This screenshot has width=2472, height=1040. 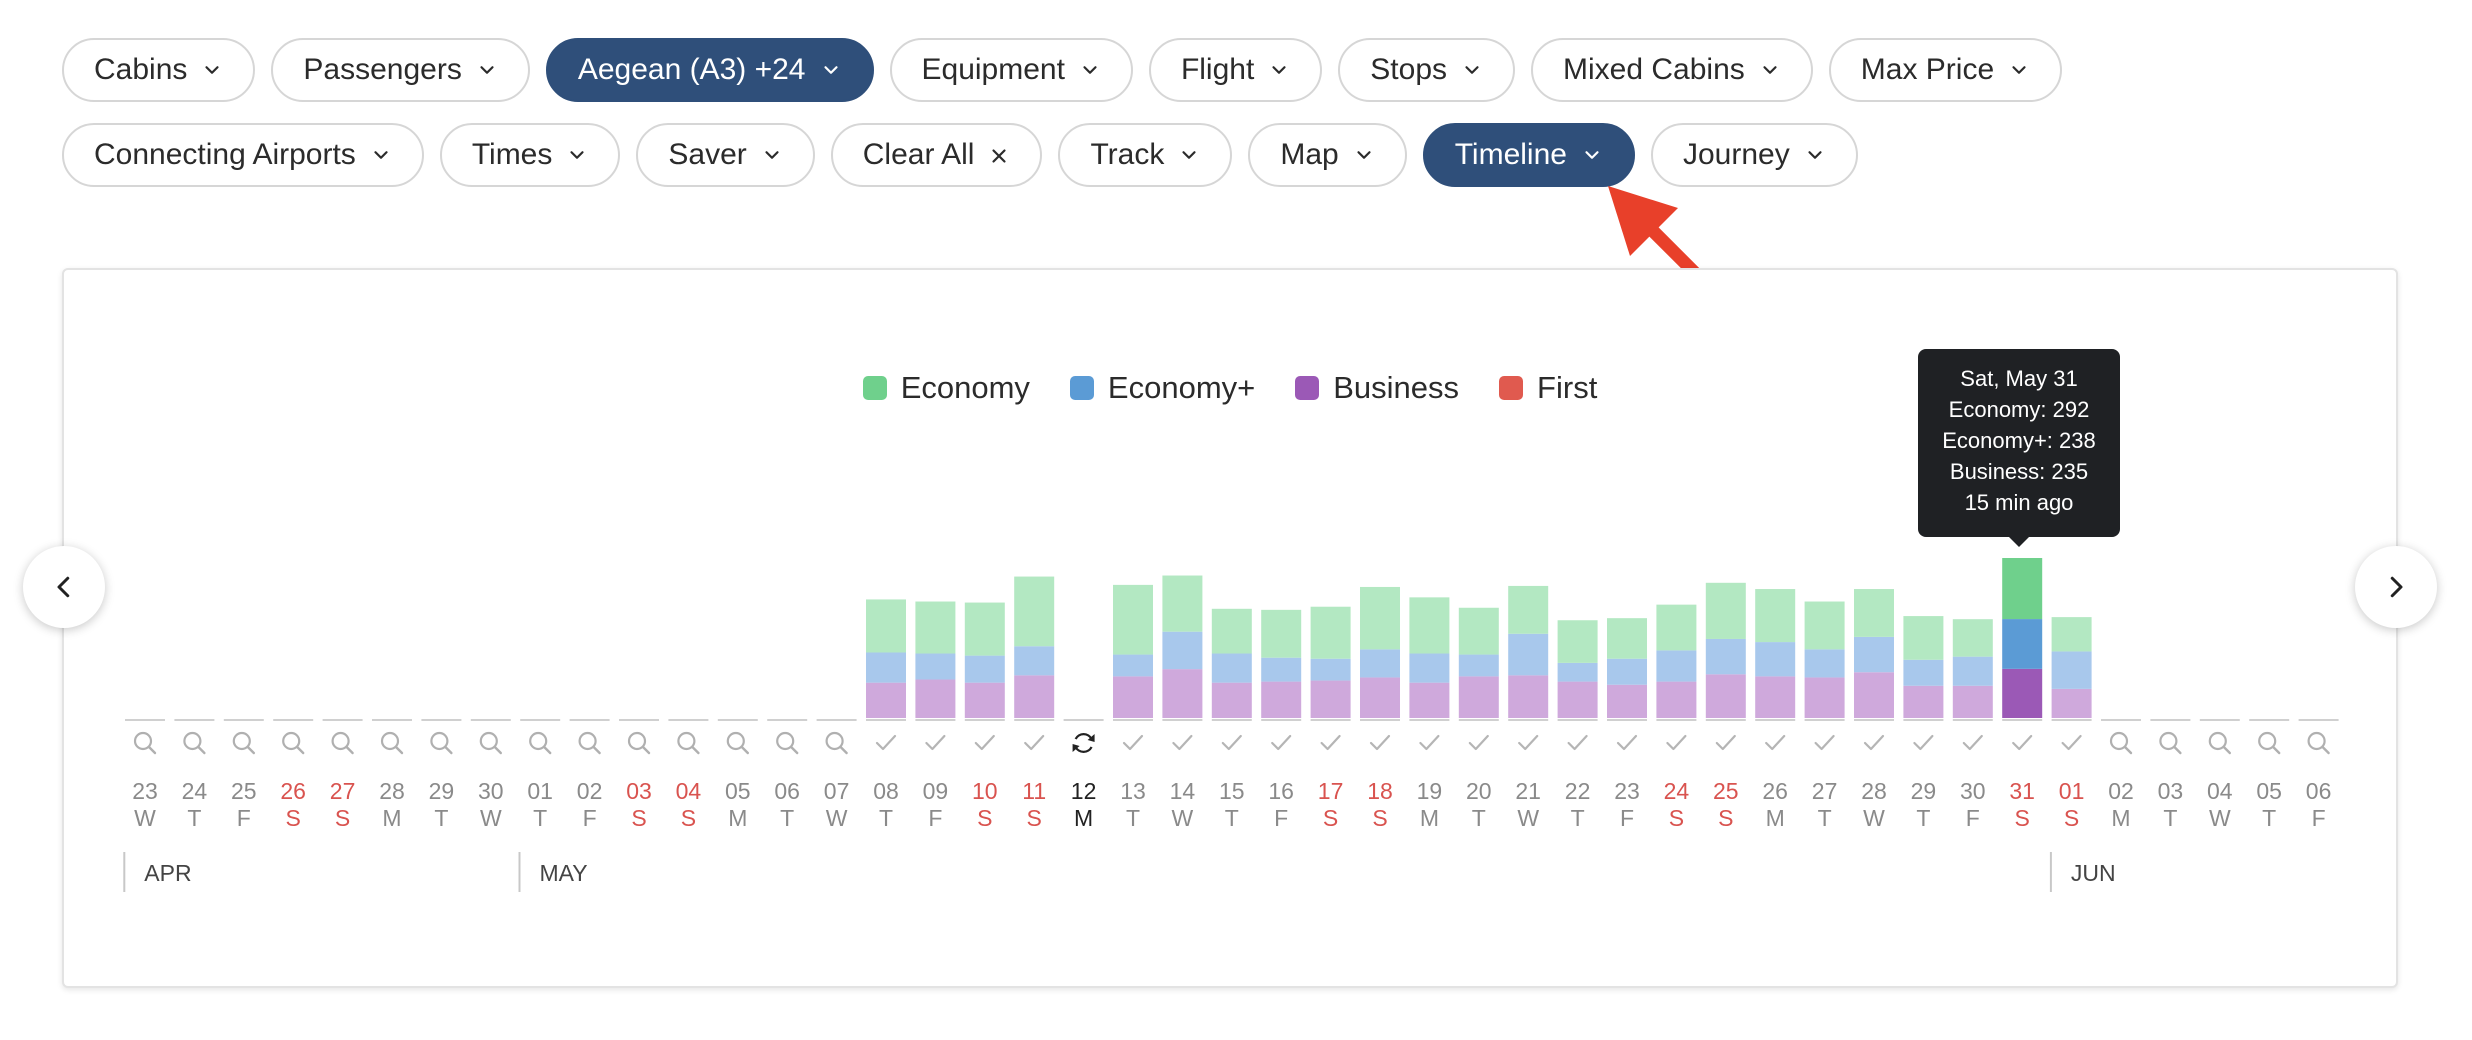 I want to click on filter-times-button: Times, so click(x=530, y=155).